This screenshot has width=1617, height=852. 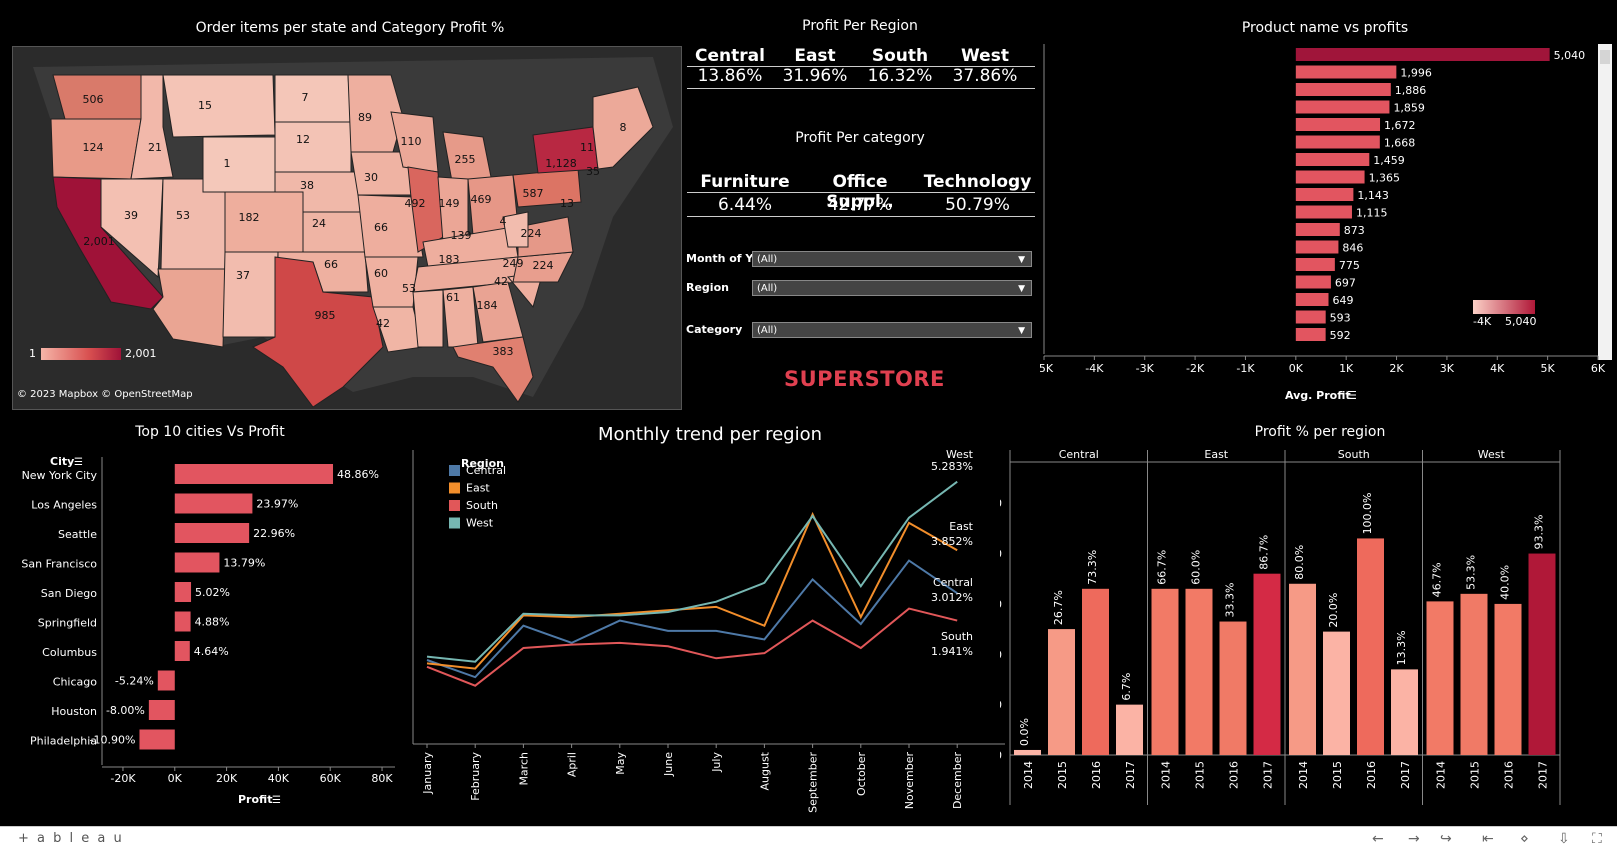 What do you see at coordinates (892, 330) in the screenshot?
I see `filter-category-dropdown: (All) ▼` at bounding box center [892, 330].